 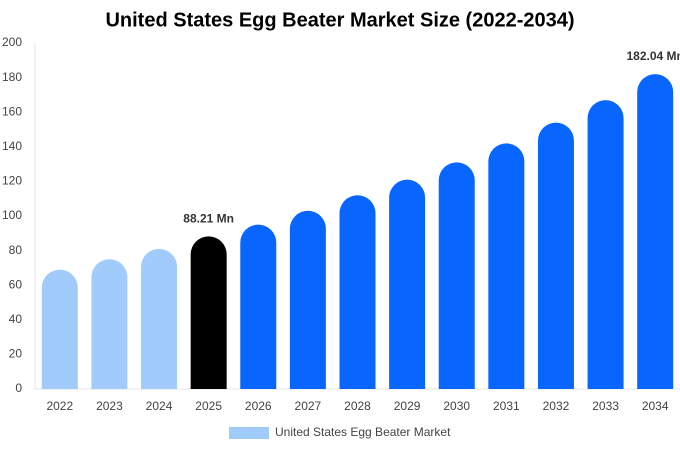 What do you see at coordinates (59, 406) in the screenshot?
I see `x-tick-label: 2022` at bounding box center [59, 406].